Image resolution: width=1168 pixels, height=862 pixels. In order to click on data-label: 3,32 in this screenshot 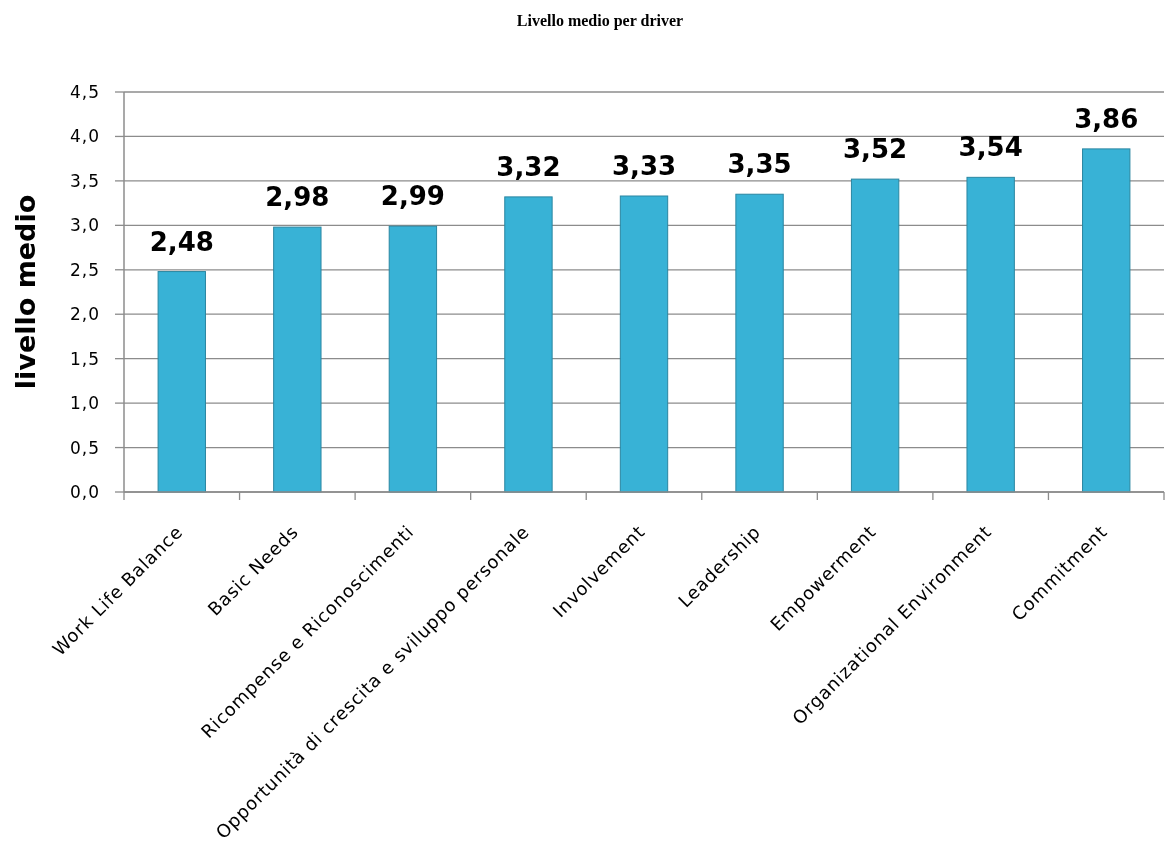, I will do `click(528, 166)`.